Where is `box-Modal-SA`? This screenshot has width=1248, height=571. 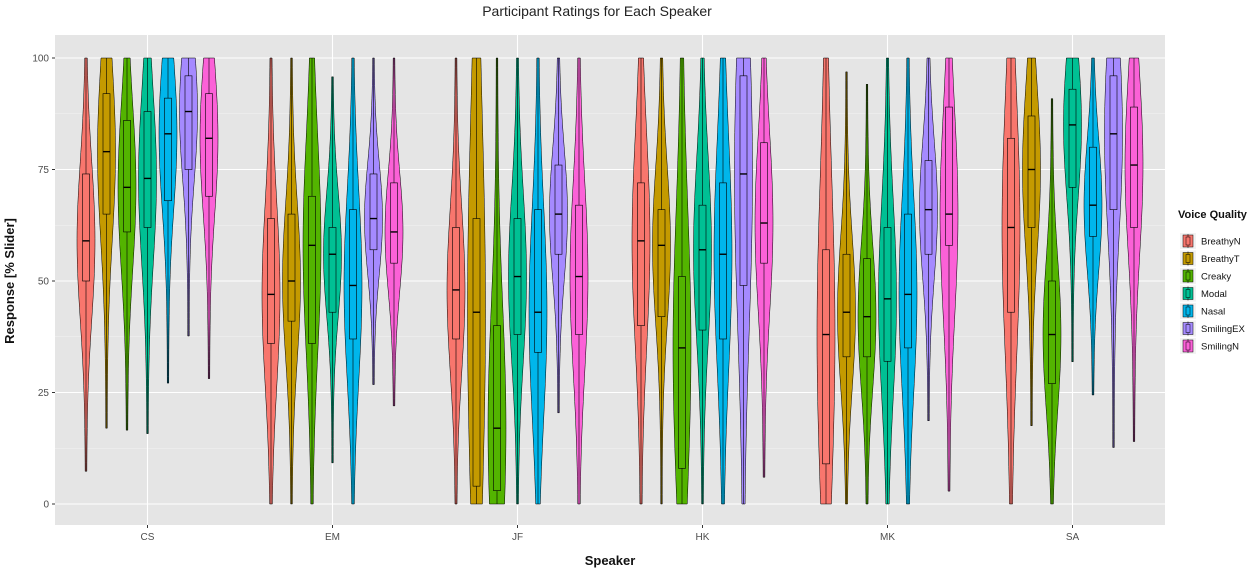
box-Modal-SA is located at coordinates (1072, 138).